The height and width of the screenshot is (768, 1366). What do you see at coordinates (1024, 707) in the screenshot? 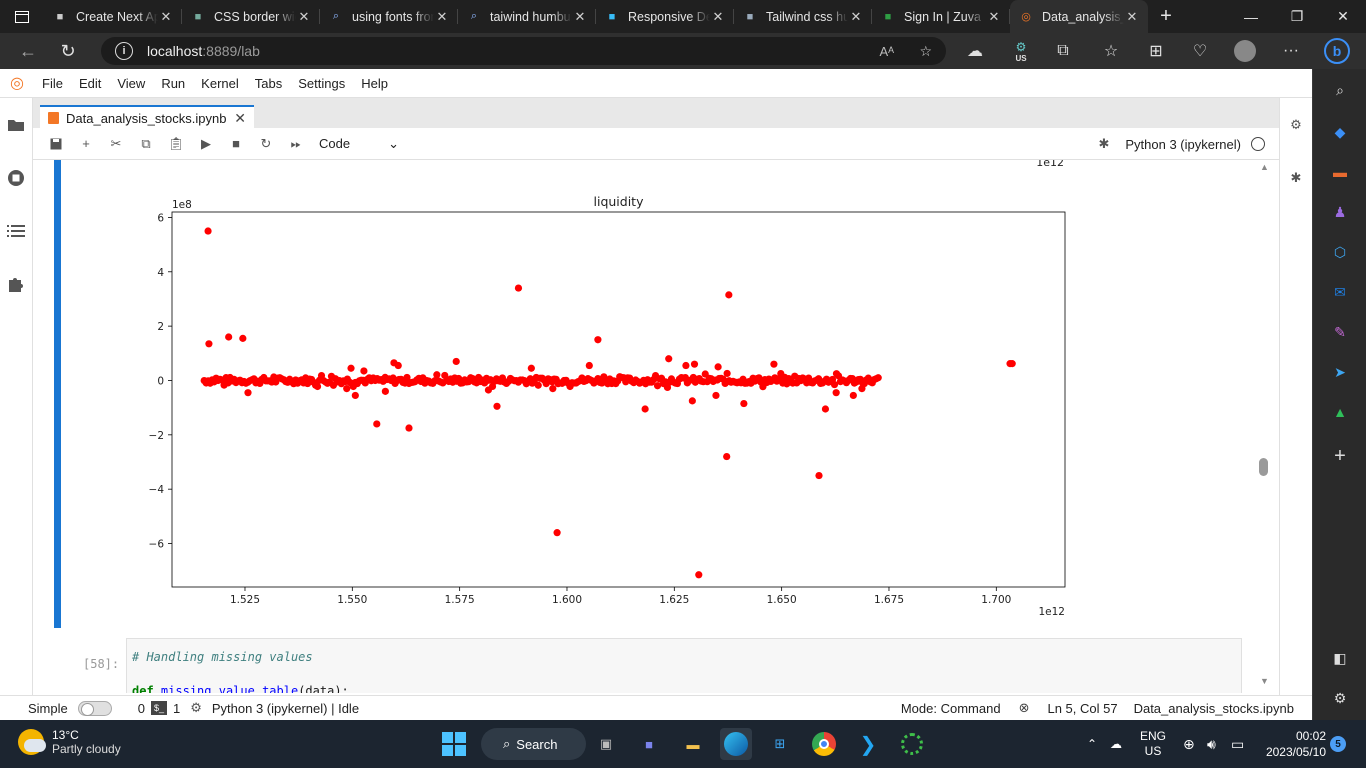
I see `trusted-shield-icon: ⊗` at bounding box center [1024, 707].